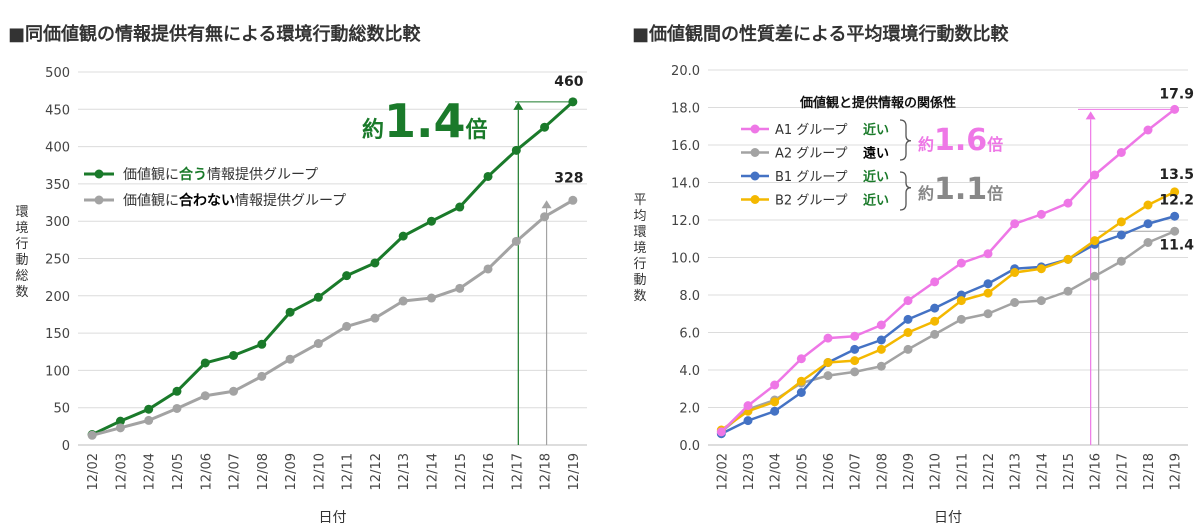 The width and height of the screenshot is (1200, 530). I want to click on legend-relation-label: 遠い, so click(876, 154).